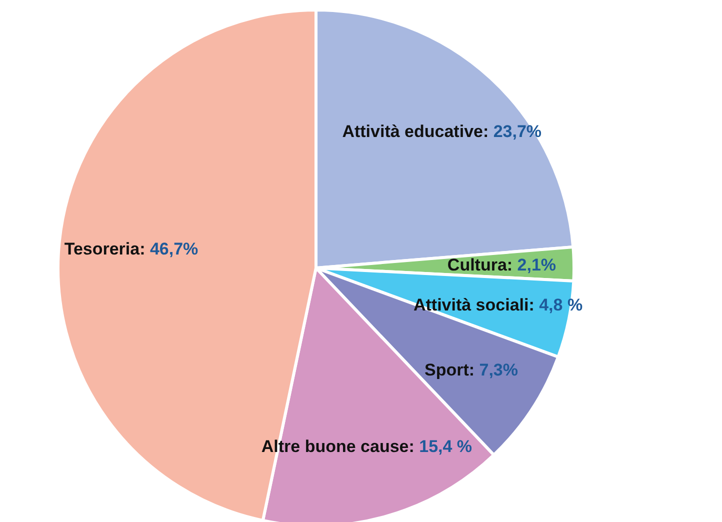 Image resolution: width=722 pixels, height=522 pixels. I want to click on data-label: : 7,3%, so click(493, 370).